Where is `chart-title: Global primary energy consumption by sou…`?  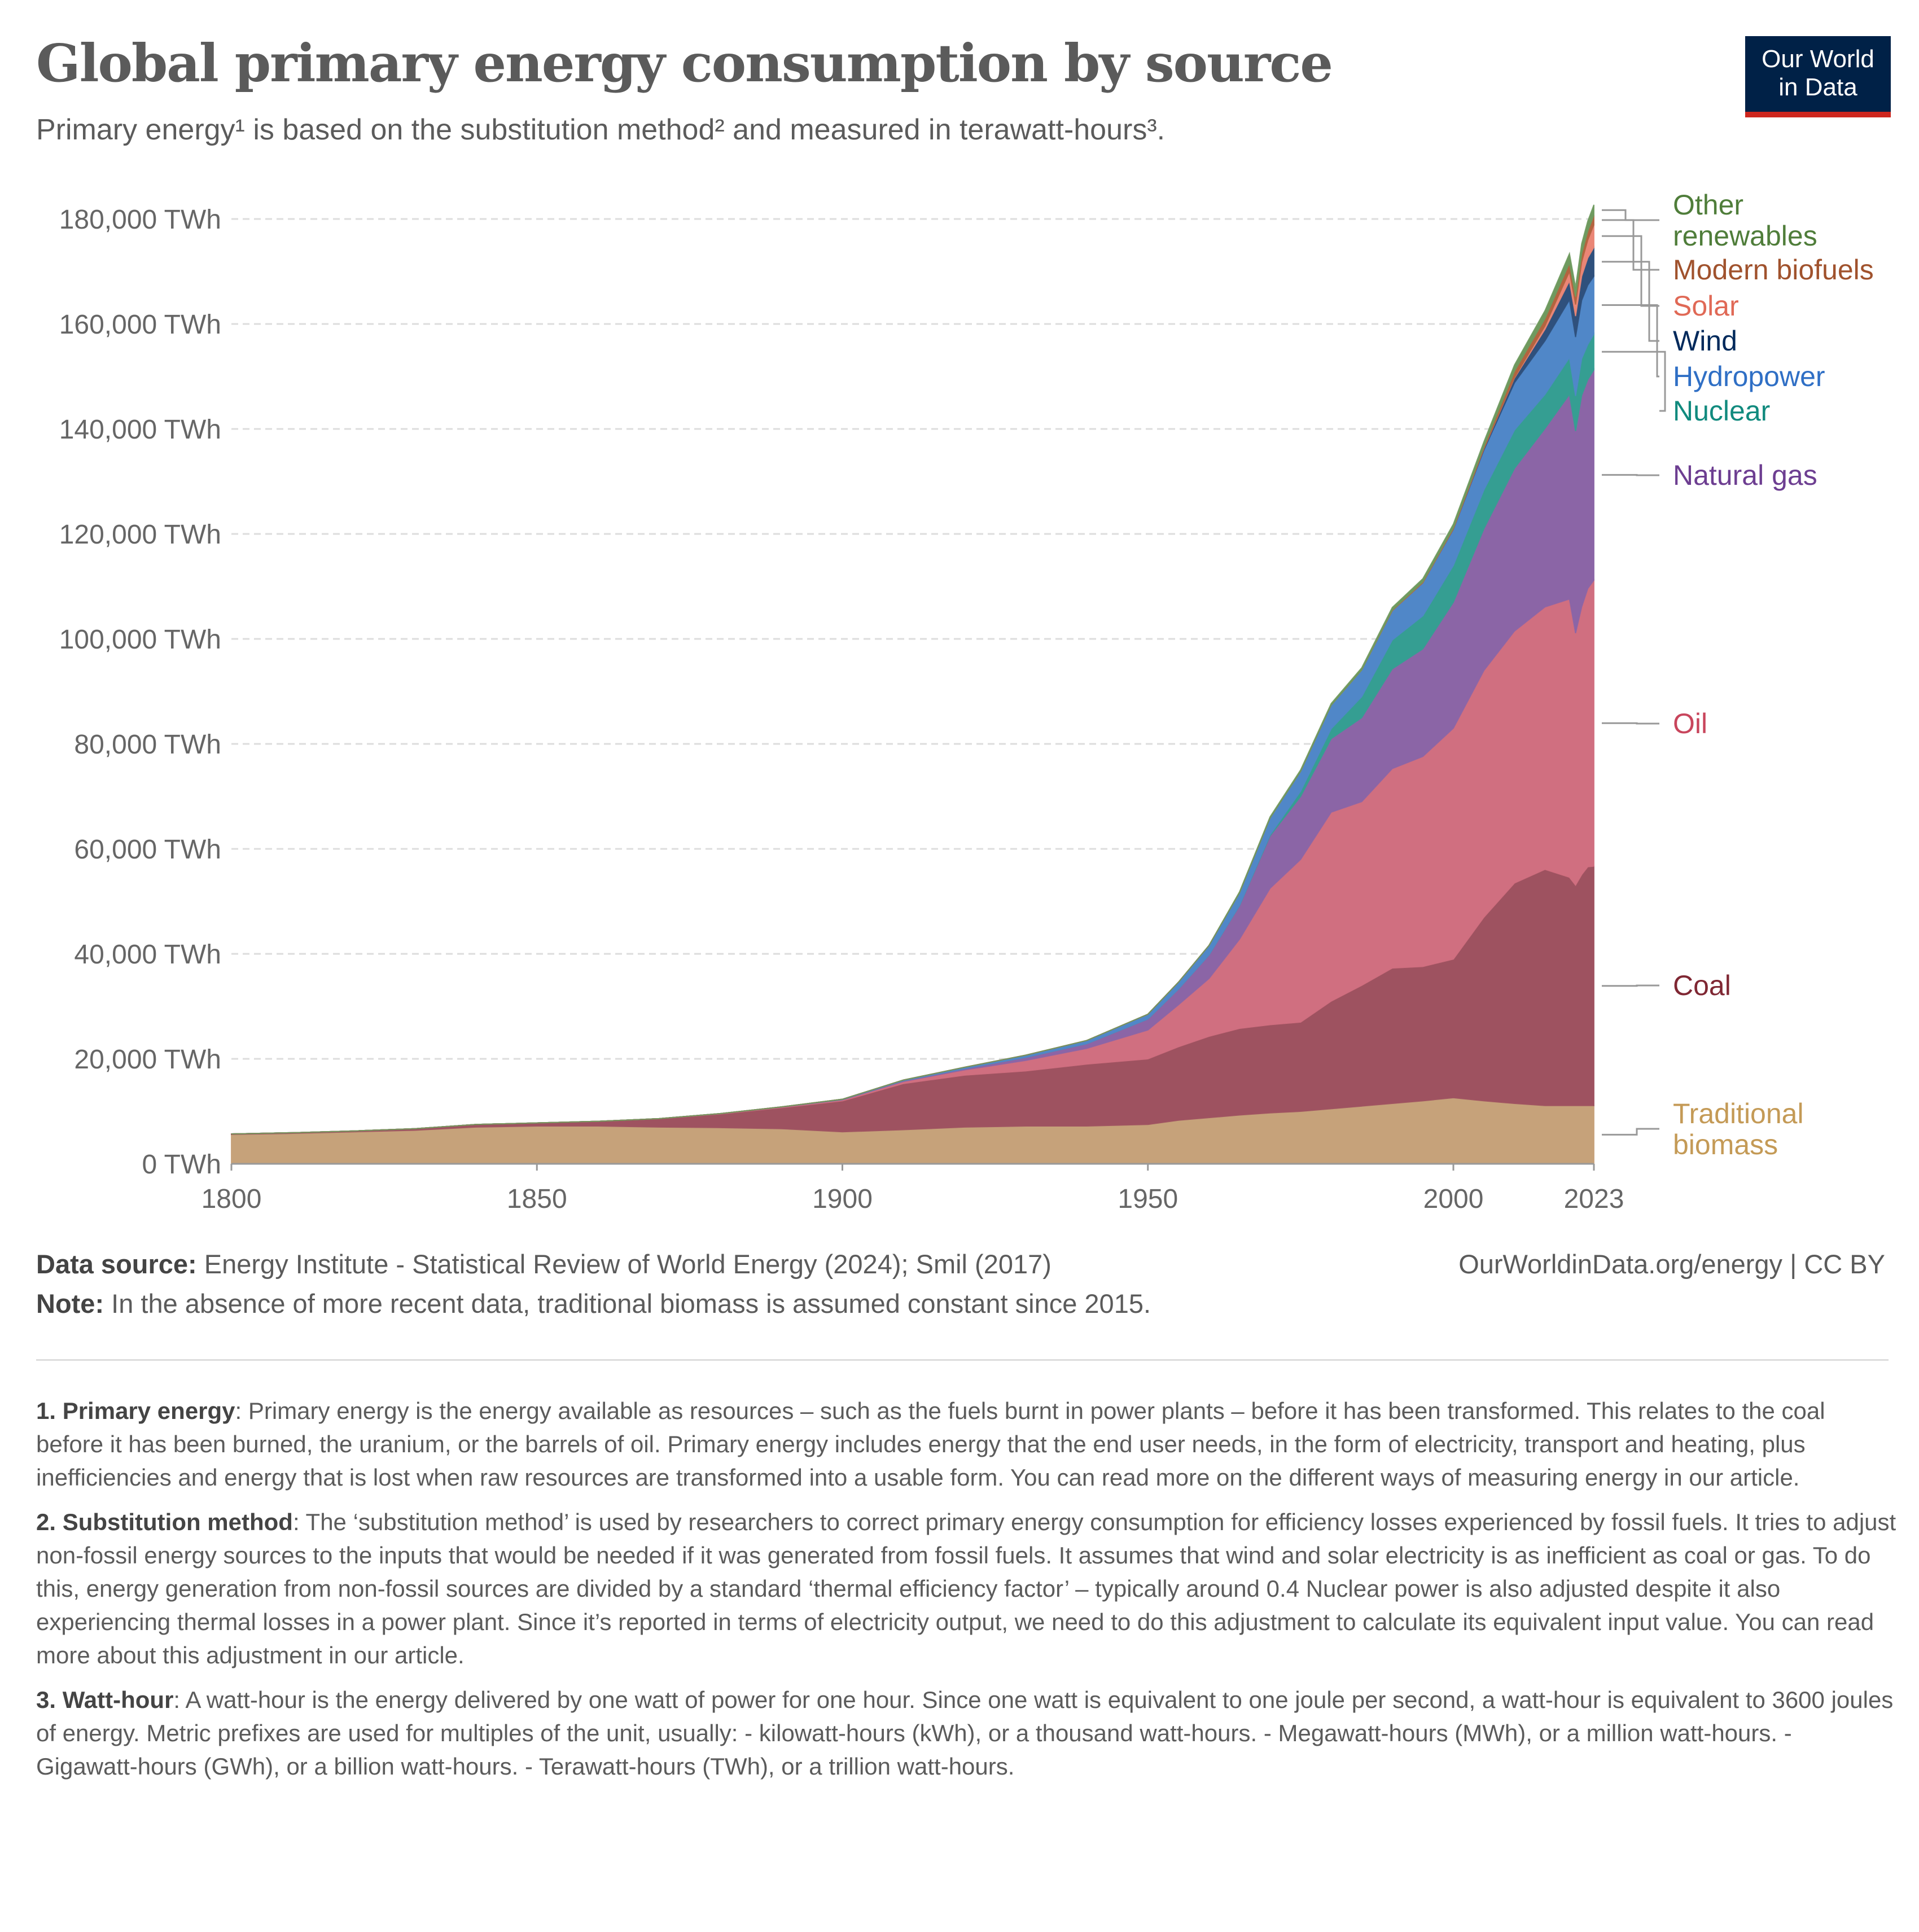
chart-title: Global primary energy consumption by sou… is located at coordinates (684, 63).